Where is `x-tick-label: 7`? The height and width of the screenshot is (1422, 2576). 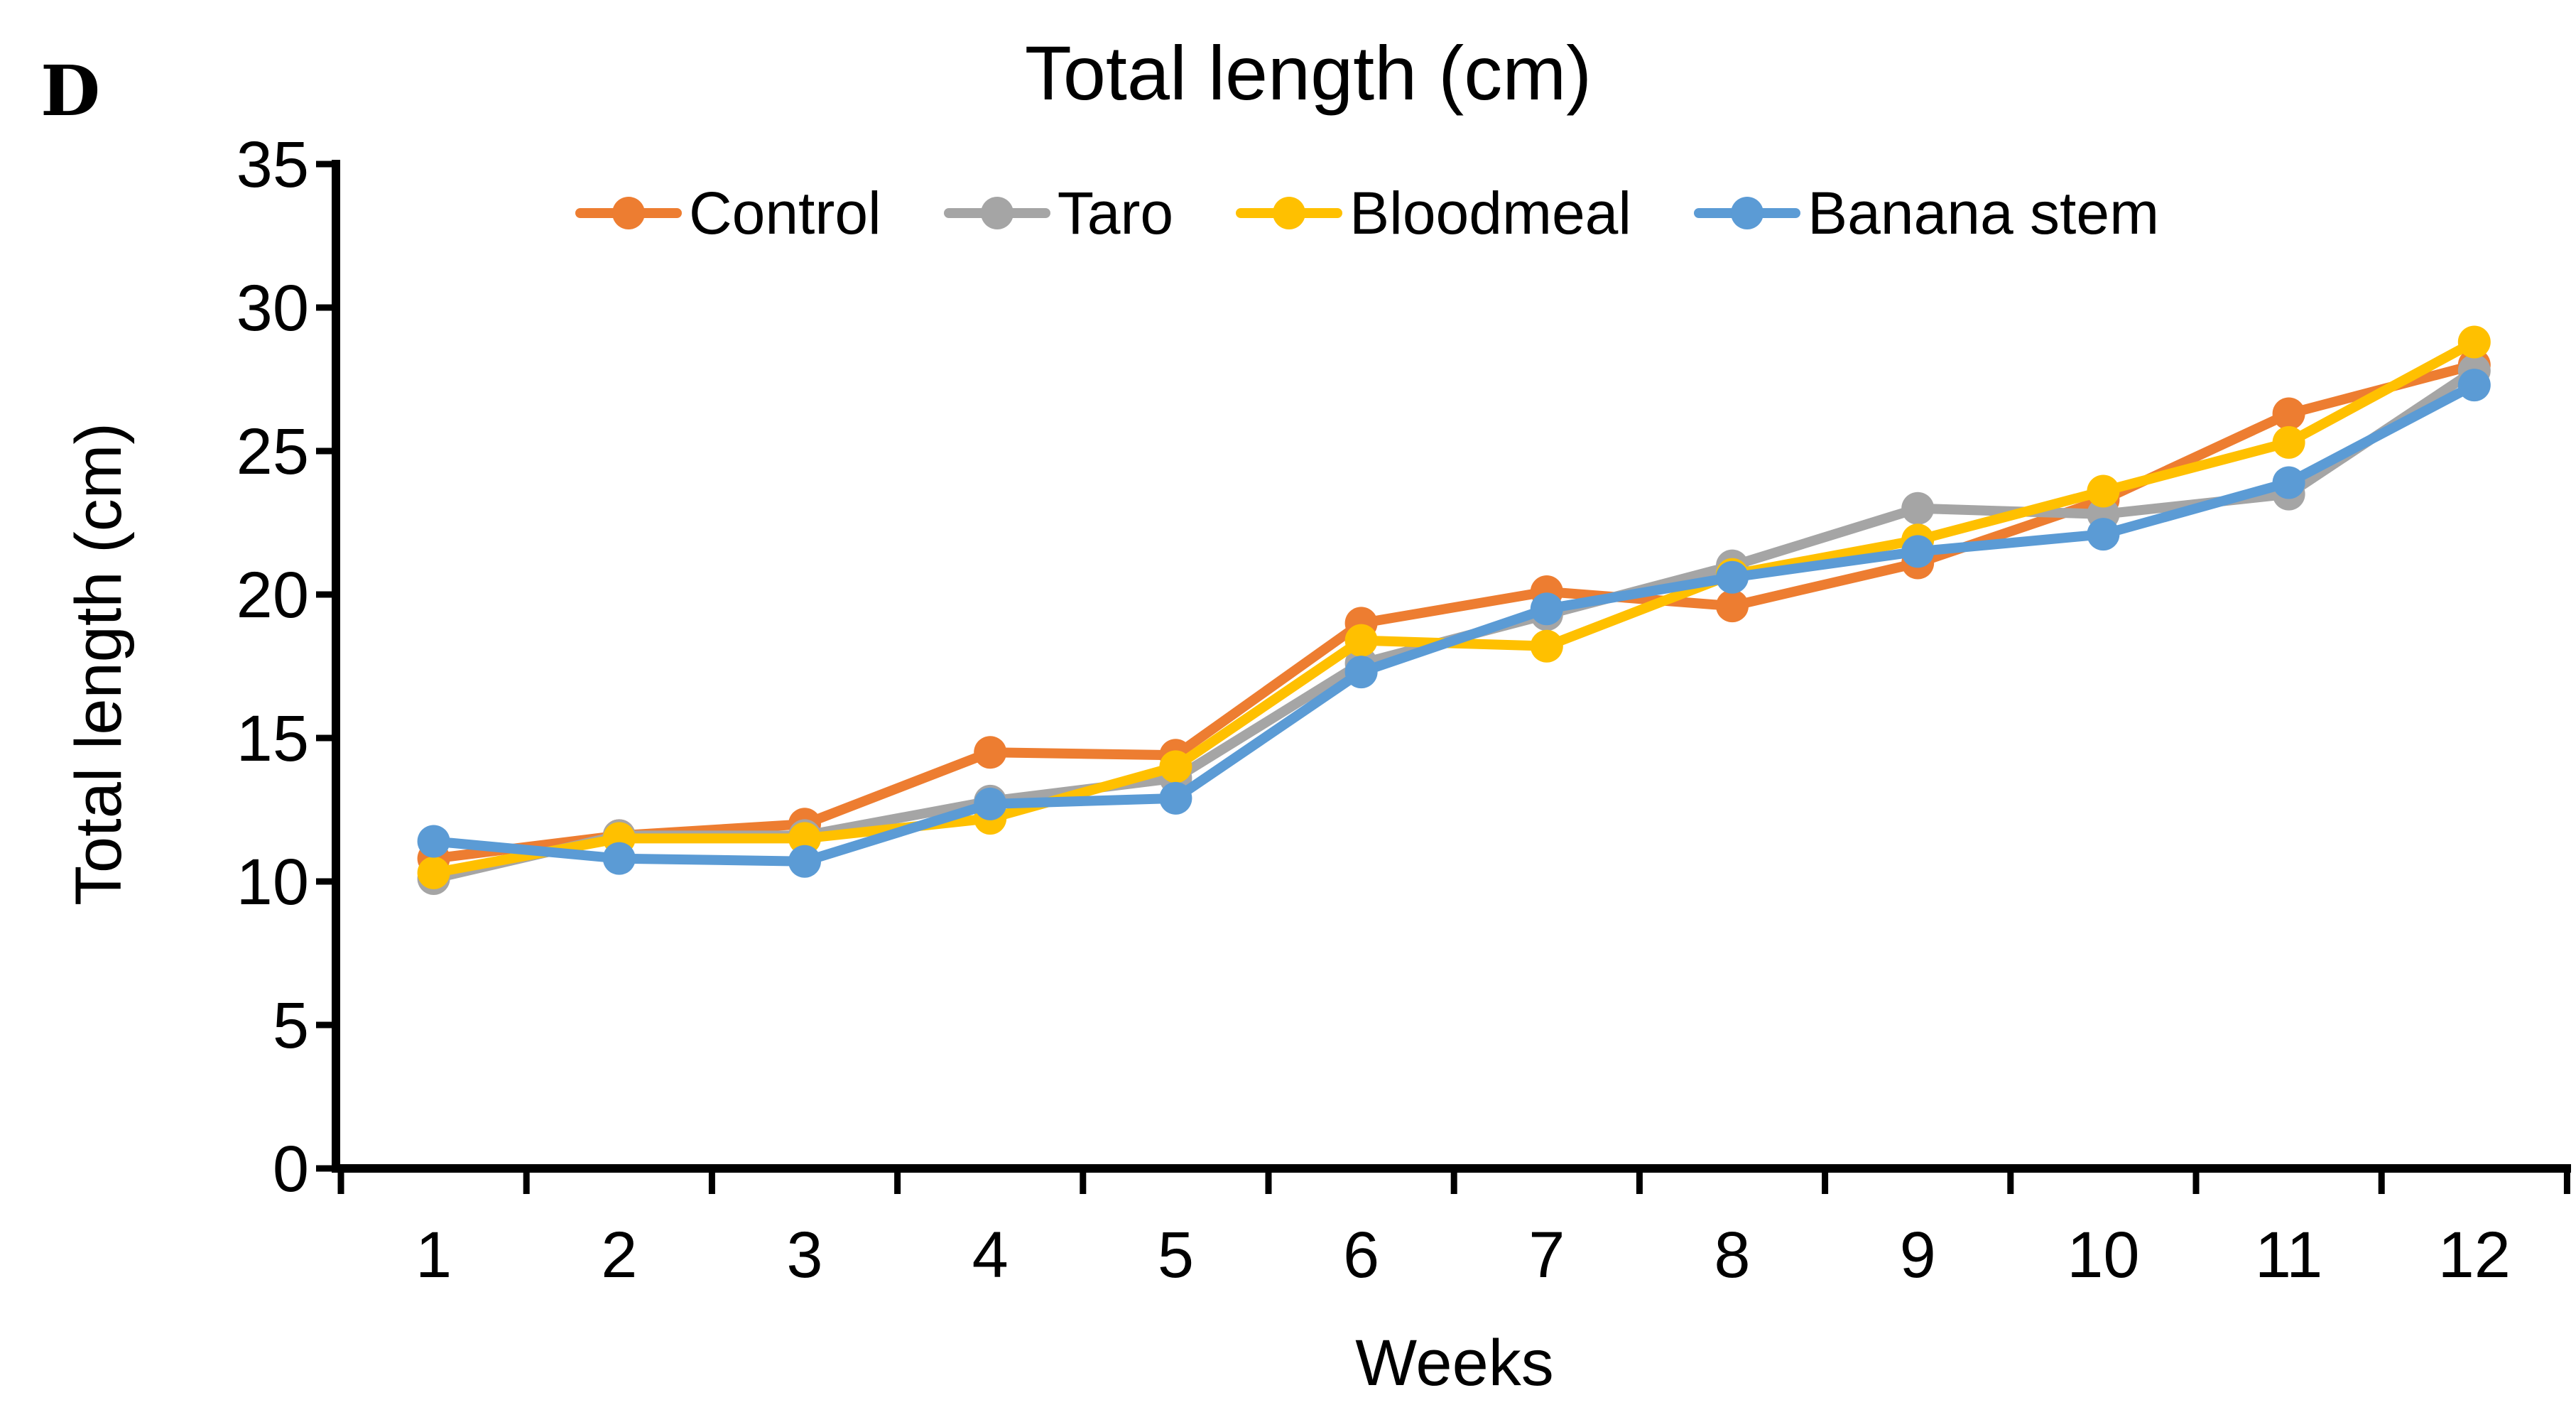
x-tick-label: 7 is located at coordinates (1547, 1255).